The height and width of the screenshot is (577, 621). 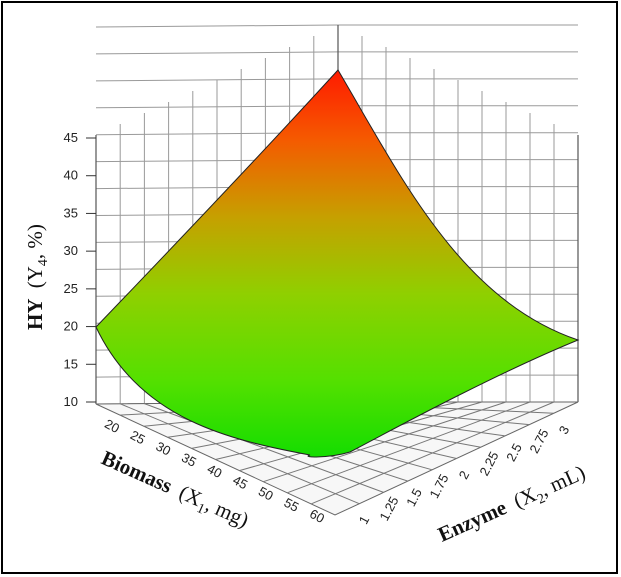 I want to click on z-axis-title-unit: , %), so click(x=35, y=241).